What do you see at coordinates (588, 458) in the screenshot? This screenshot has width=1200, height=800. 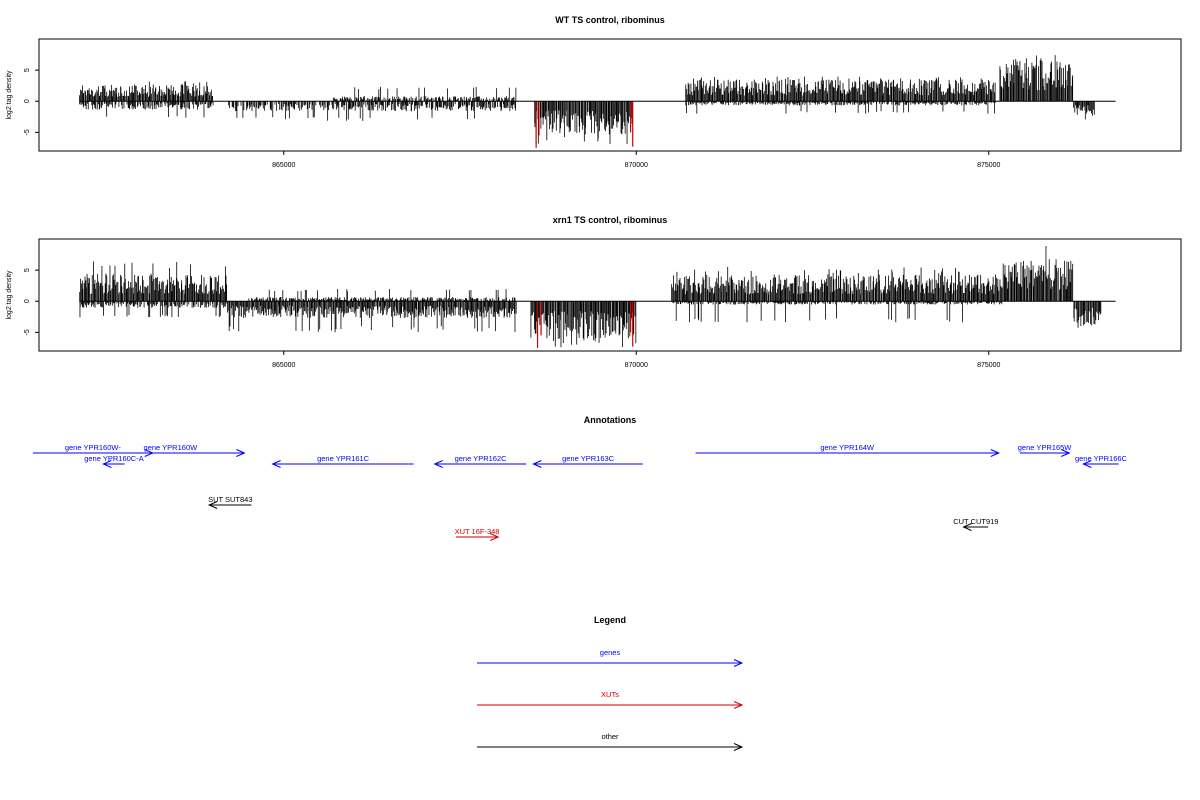 I see `annotation-label: gene YPR163C` at bounding box center [588, 458].